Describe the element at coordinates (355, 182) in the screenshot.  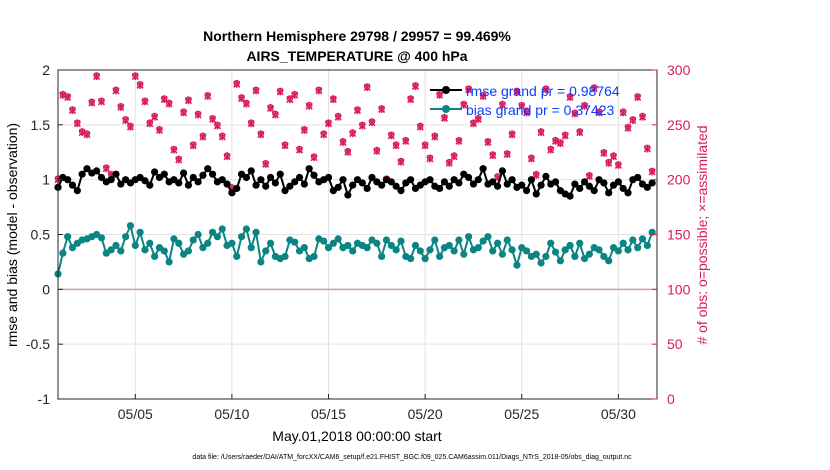
I see `rmse-series` at that location.